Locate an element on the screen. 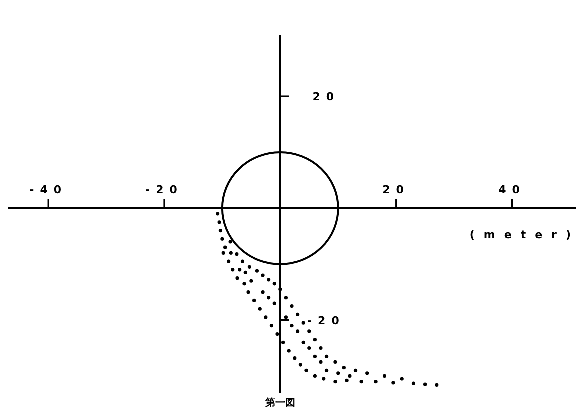  x-tick-label: -20 is located at coordinates (165, 189).